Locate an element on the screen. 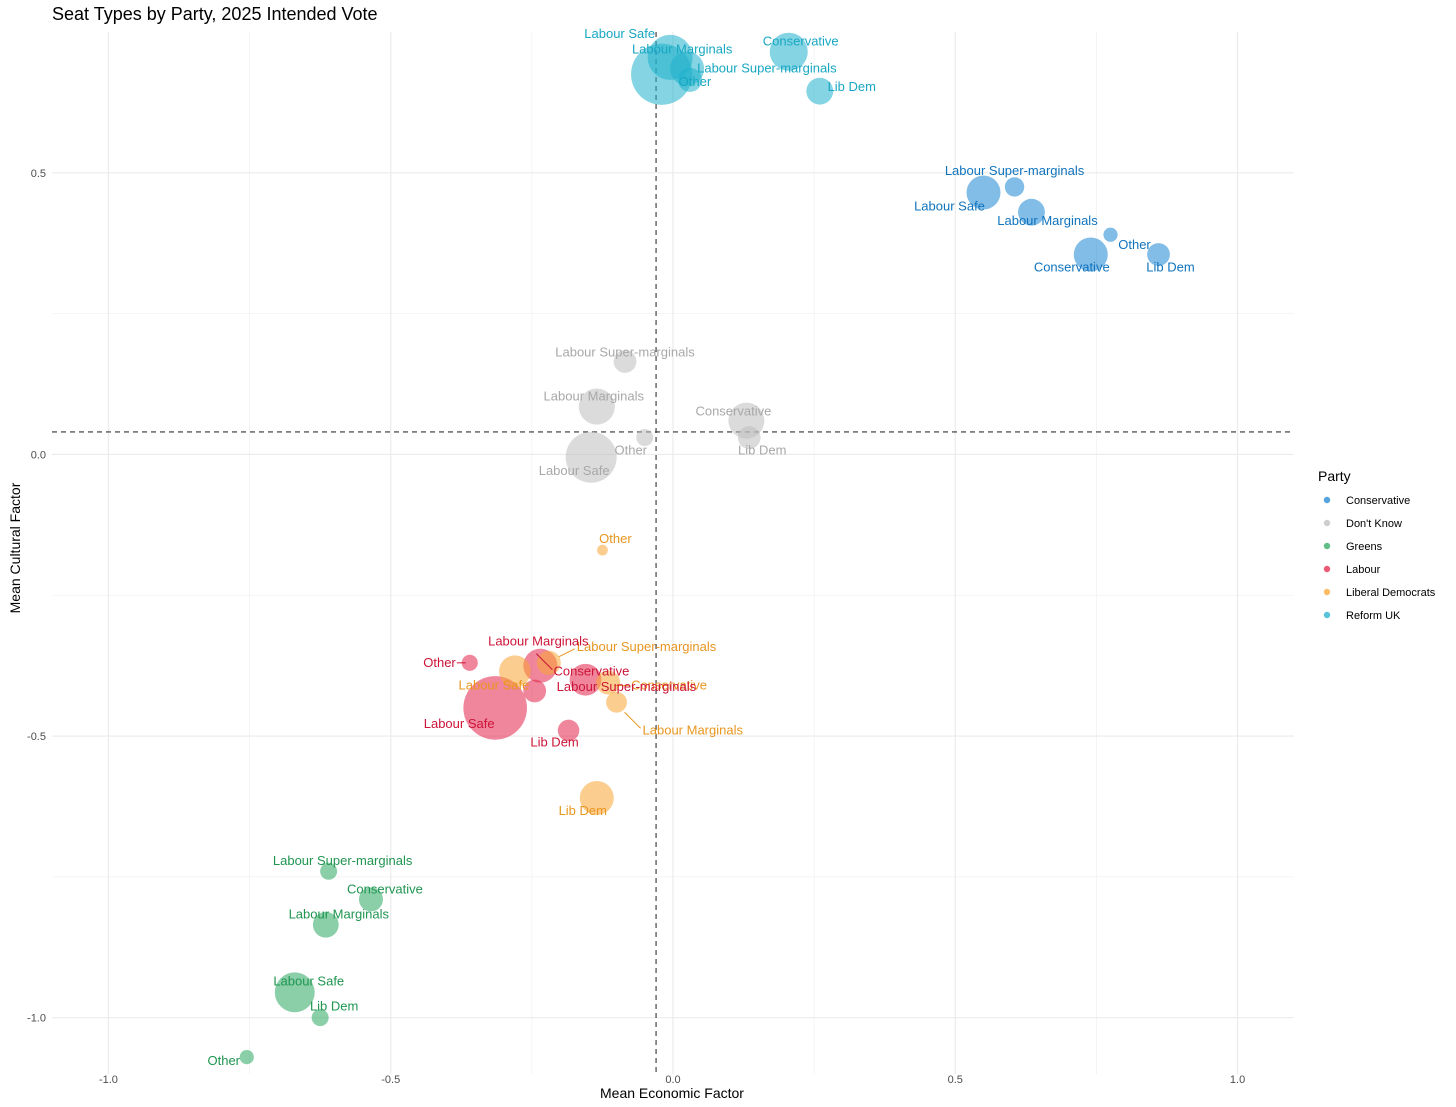 The image size is (1456, 1107). bubble-greens-other is located at coordinates (246, 1057).